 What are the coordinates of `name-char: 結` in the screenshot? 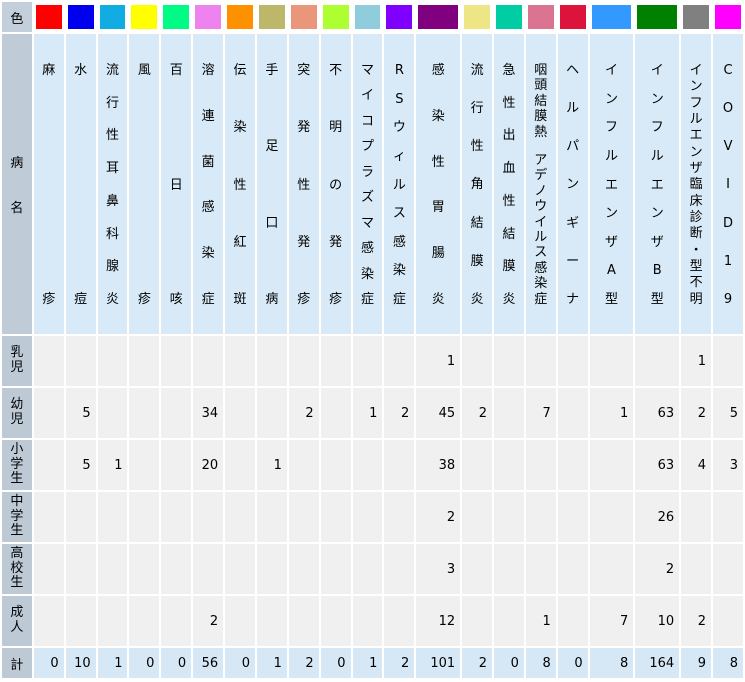 It's located at (477, 223).